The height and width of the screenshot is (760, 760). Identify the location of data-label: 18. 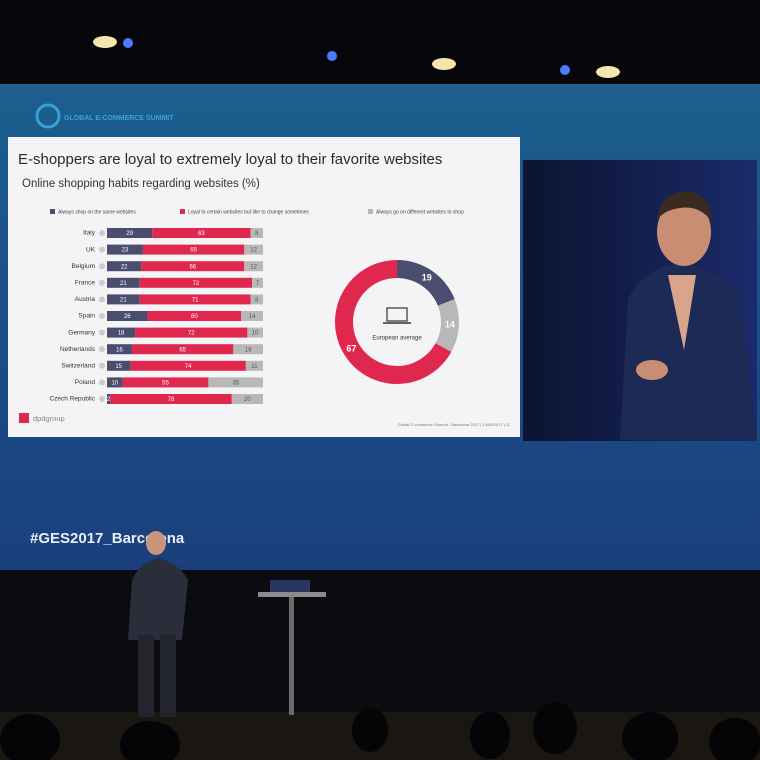
(121, 334).